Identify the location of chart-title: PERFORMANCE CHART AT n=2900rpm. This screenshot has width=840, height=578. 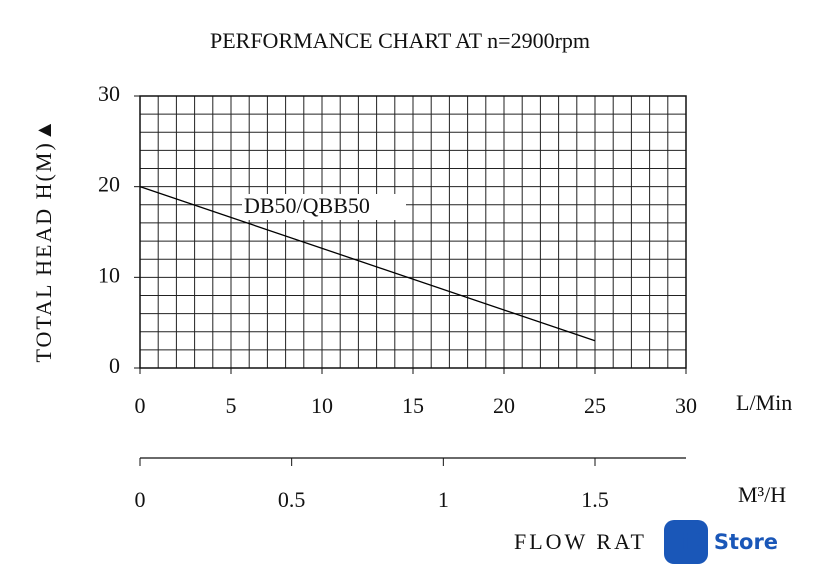
(400, 40).